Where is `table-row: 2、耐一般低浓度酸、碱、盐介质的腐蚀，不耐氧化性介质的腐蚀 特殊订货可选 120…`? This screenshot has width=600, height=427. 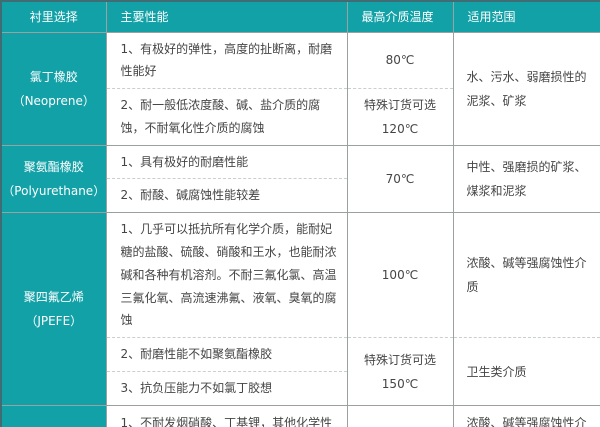 table-row: 2、耐一般低浓度酸、碱、盐介质的腐蚀，不耐氧化性介质的腐蚀 特殊订货可选 120… is located at coordinates (300, 117).